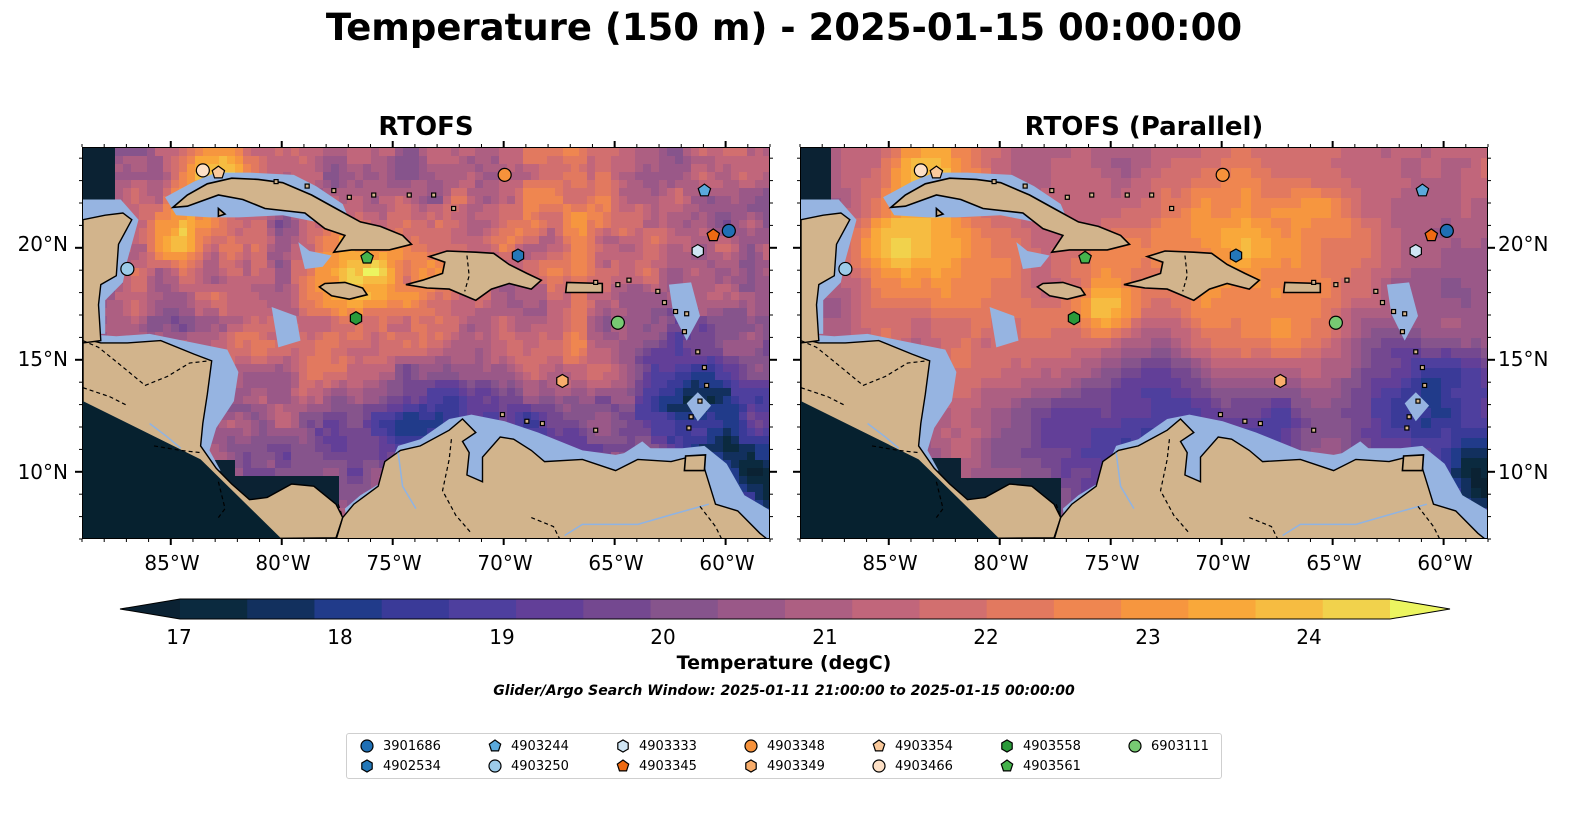 The width and height of the screenshot is (1581, 827). I want to click on float-4903333-hexagon-icon, so click(697, 251).